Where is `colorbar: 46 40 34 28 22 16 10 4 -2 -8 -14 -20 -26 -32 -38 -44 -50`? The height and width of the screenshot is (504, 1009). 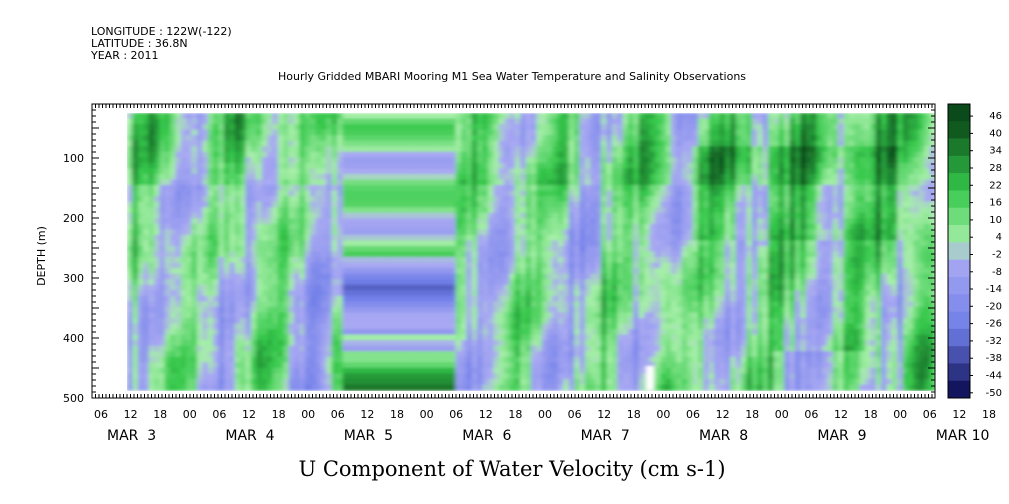
colorbar: 46 40 34 28 22 16 10 4 -2 -8 -14 -20 -26 -32 -38 -44 -50 is located at coordinates (974, 251).